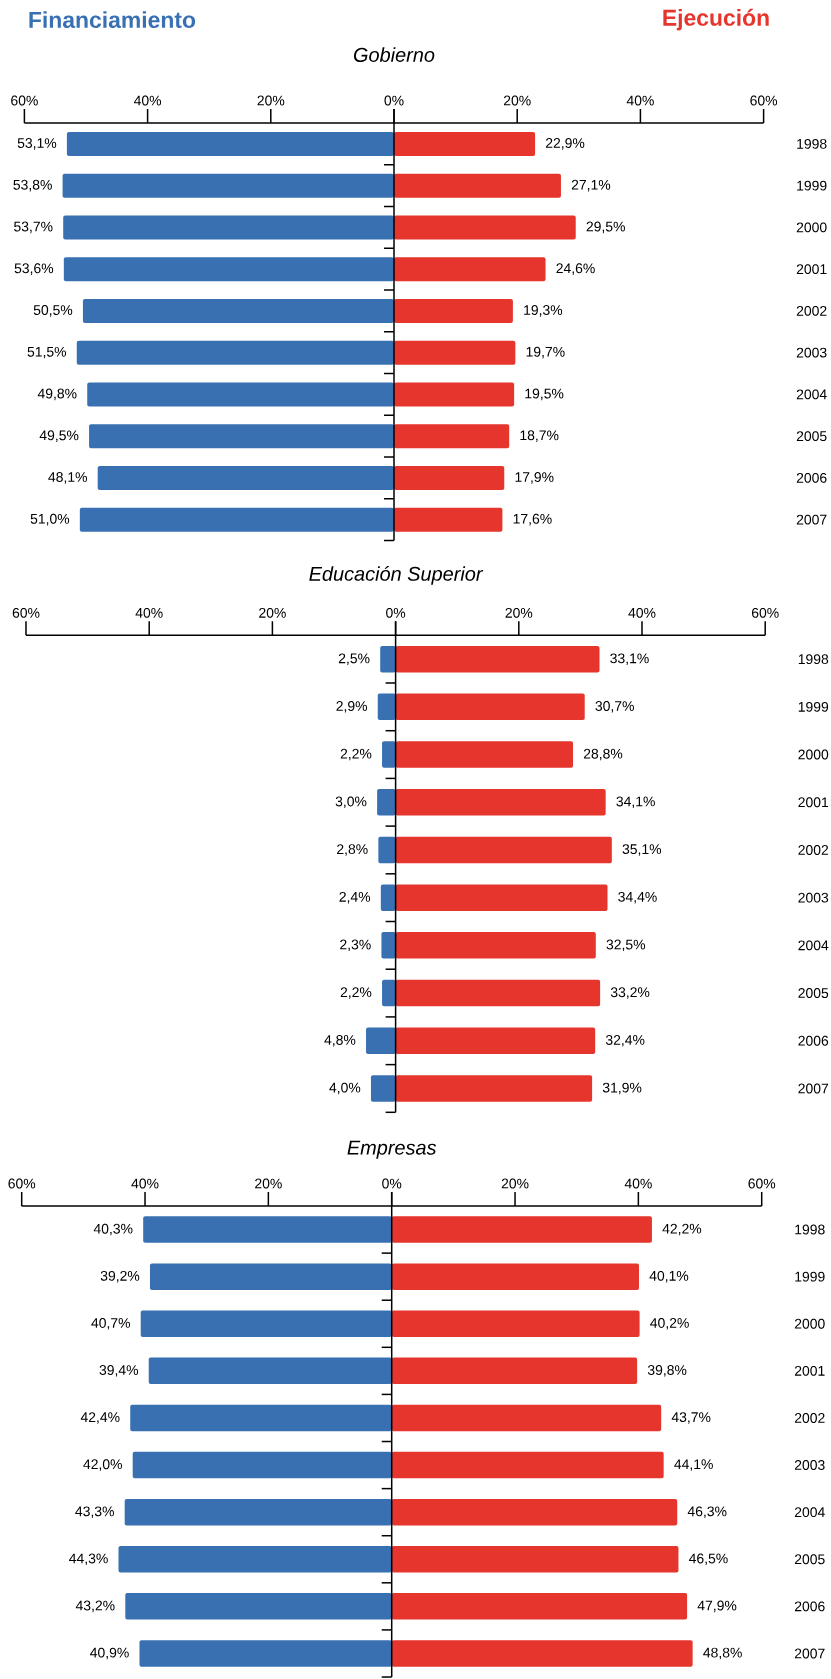 This screenshot has width=831, height=1679. I want to click on data-label: 40,2%, so click(669, 1323).